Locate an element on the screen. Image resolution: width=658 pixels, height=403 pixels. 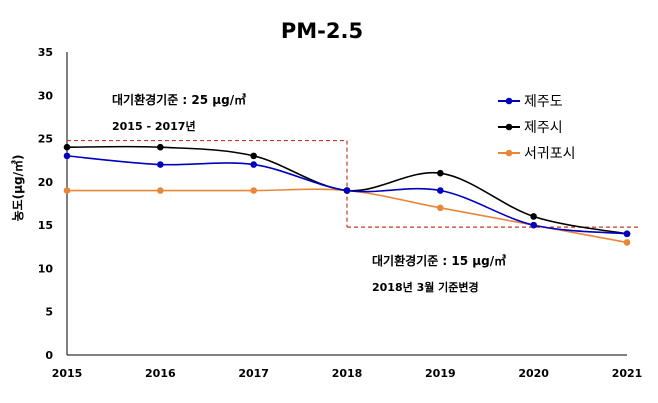
x-tick-label: 2018 is located at coordinates (347, 373).